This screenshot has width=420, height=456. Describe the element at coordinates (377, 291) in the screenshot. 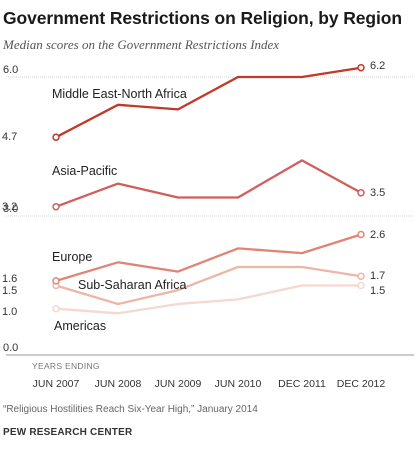

I see `end-value-label: 1.5` at that location.